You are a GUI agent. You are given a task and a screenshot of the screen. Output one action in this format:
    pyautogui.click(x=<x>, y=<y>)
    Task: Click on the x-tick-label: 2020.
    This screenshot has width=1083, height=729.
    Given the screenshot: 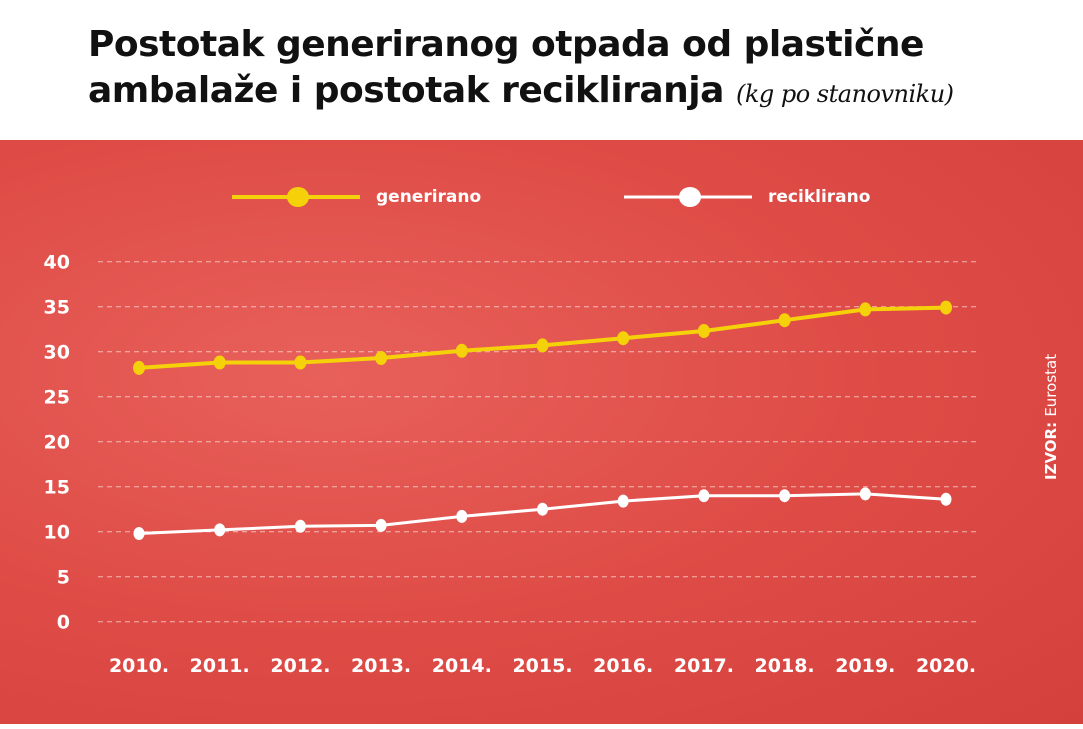 What is the action you would take?
    pyautogui.click(x=946, y=666)
    